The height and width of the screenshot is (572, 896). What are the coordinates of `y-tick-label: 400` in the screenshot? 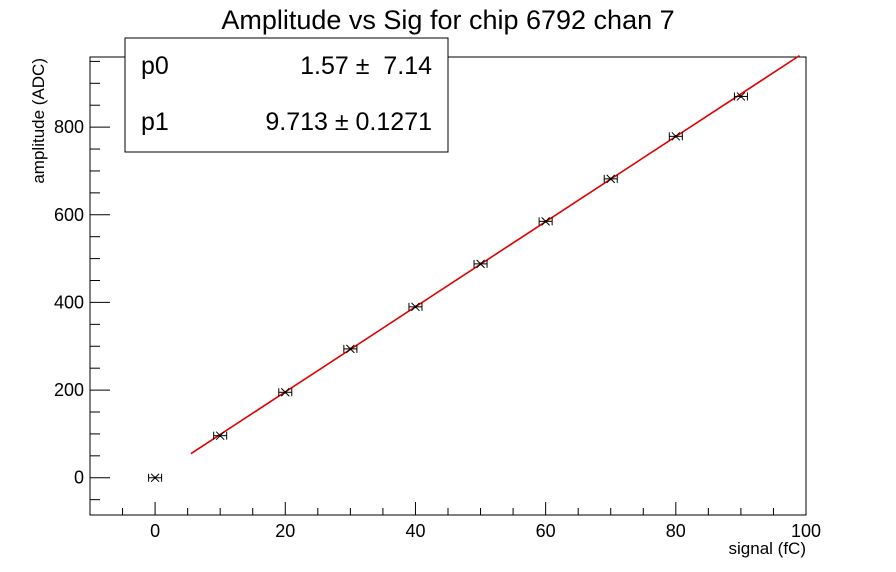 It's located at (69, 302).